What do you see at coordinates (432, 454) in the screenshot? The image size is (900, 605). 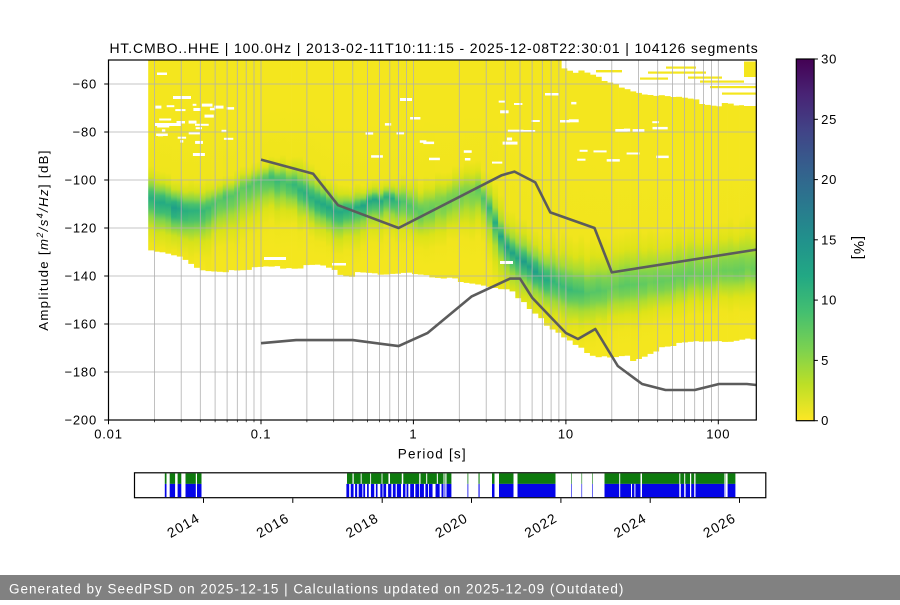 I see `svg-text: Period [s]` at bounding box center [432, 454].